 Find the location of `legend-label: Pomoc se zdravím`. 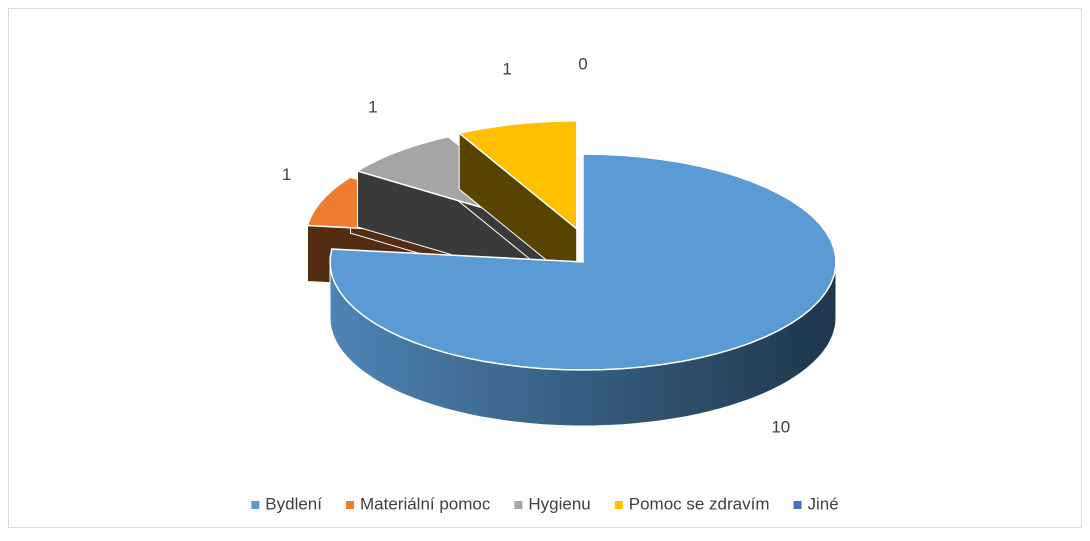

legend-label: Pomoc se zdravím is located at coordinates (699, 503).